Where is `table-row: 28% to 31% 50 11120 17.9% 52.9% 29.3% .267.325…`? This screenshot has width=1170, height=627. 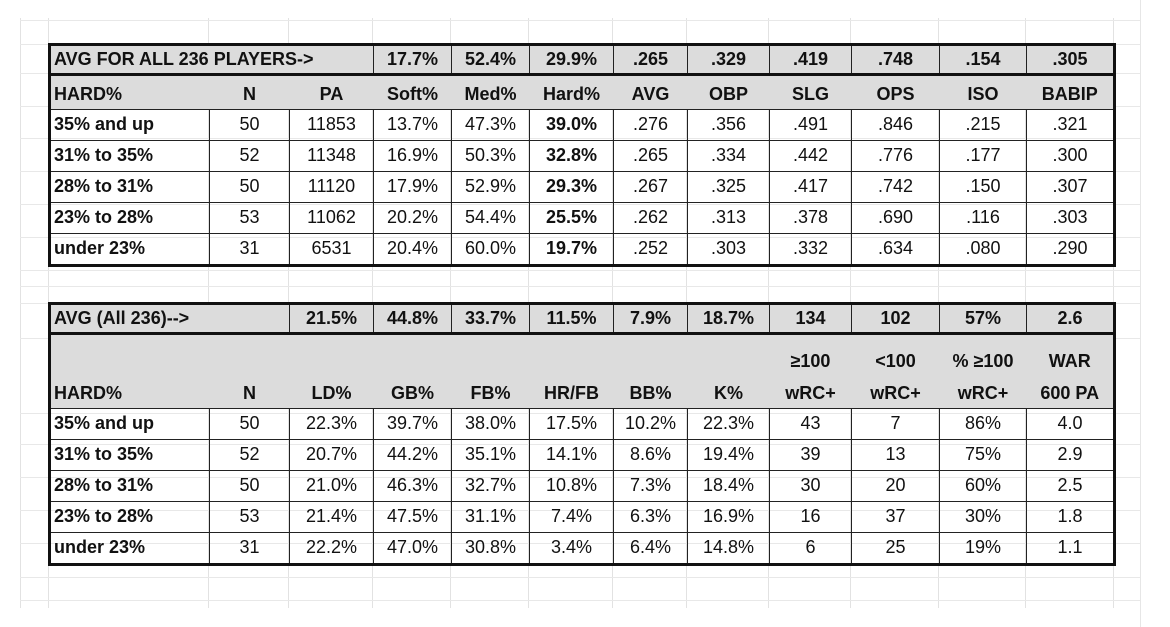
table-row: 28% to 31% 50 11120 17.9% 52.9% 29.3% .267.325… is located at coordinates (582, 187).